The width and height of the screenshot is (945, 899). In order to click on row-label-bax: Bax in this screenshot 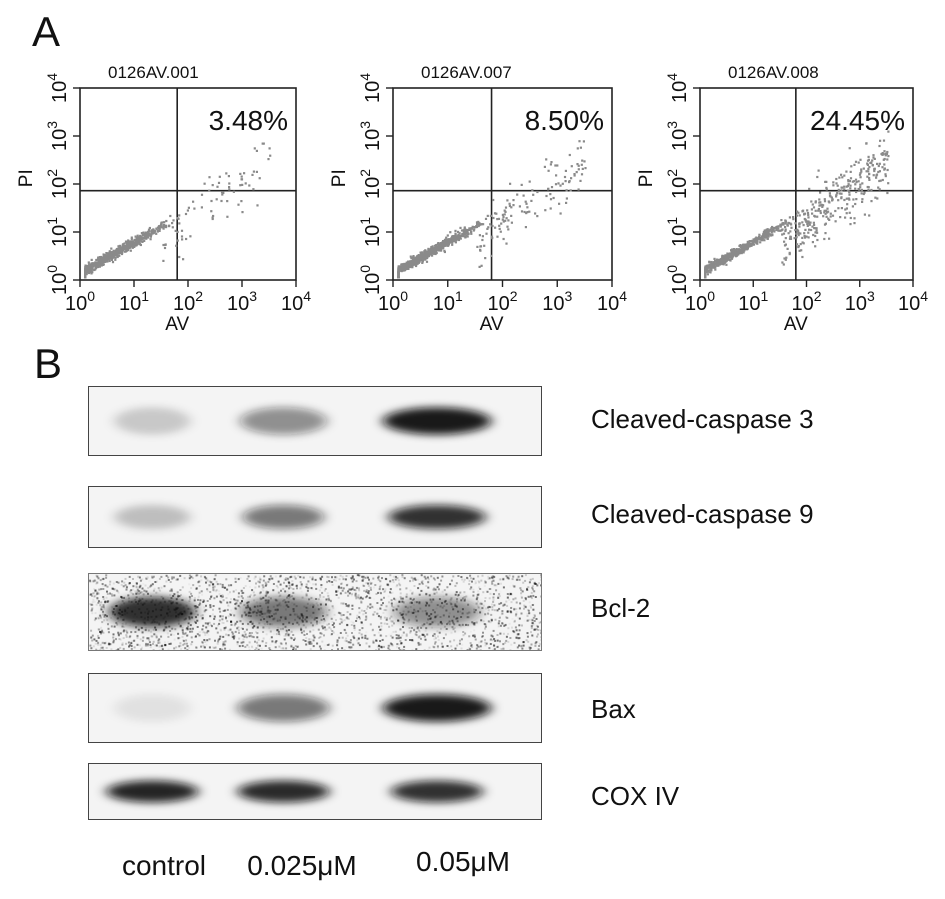, I will do `click(613, 709)`.